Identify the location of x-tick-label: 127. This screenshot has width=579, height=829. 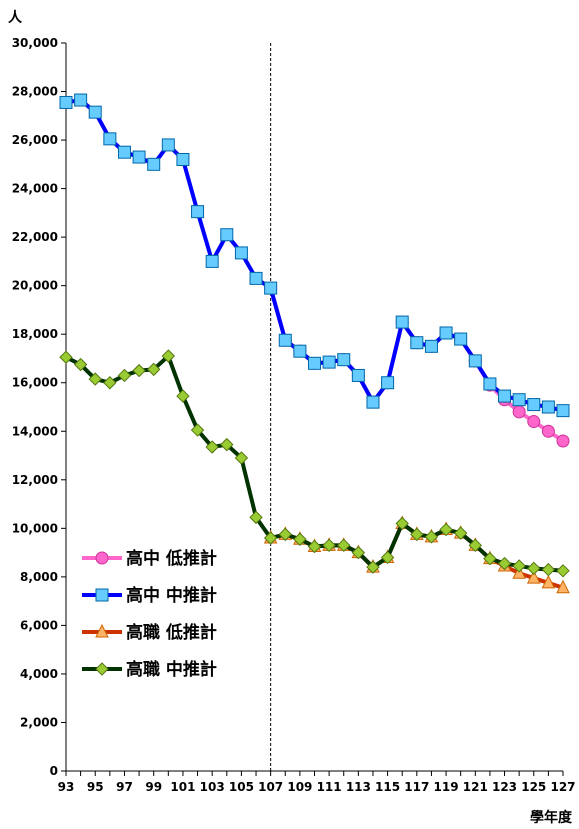
(562, 787).